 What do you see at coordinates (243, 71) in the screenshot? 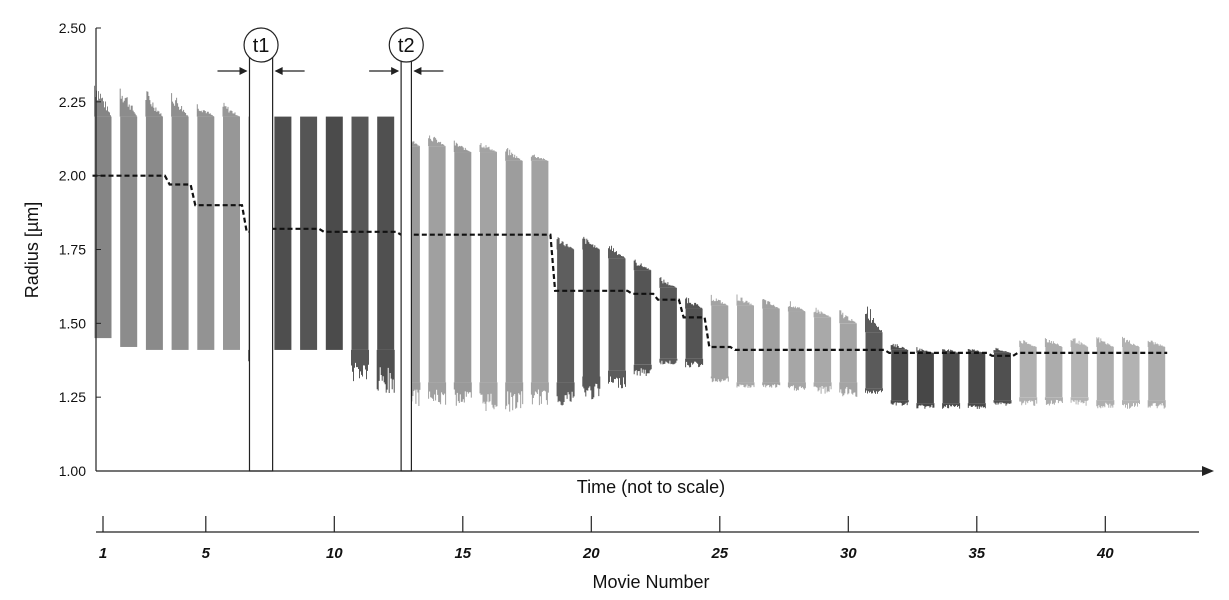
I see `arrow-right-icon` at bounding box center [243, 71].